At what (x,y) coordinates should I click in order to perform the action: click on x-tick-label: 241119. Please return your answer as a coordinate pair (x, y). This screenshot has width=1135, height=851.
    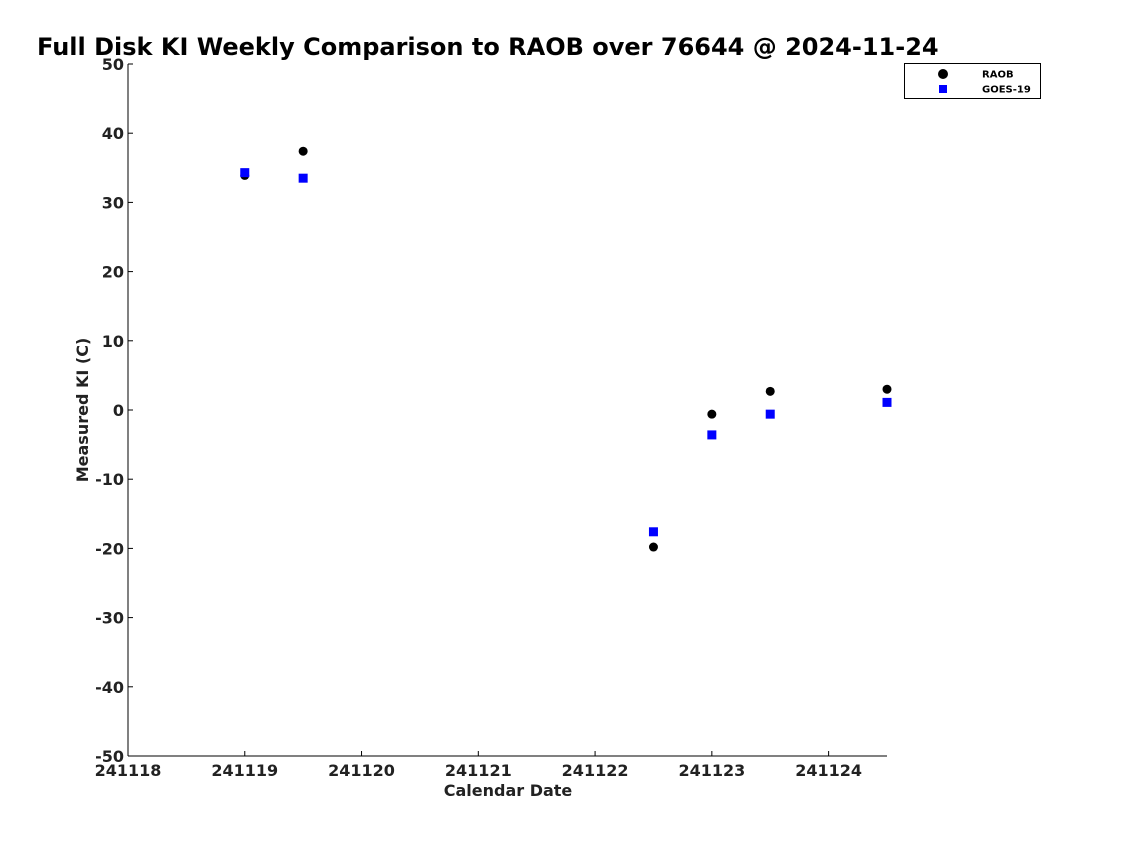
    Looking at the image, I should click on (244, 770).